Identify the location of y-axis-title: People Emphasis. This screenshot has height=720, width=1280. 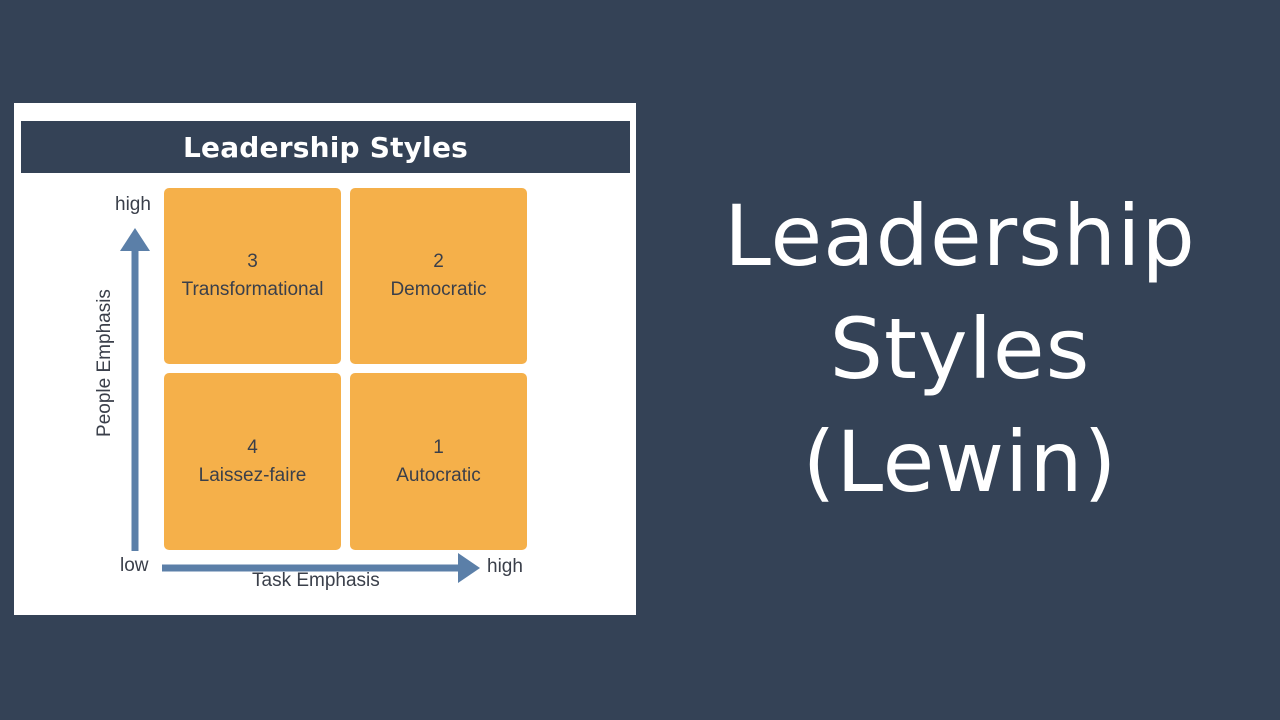
(104, 363).